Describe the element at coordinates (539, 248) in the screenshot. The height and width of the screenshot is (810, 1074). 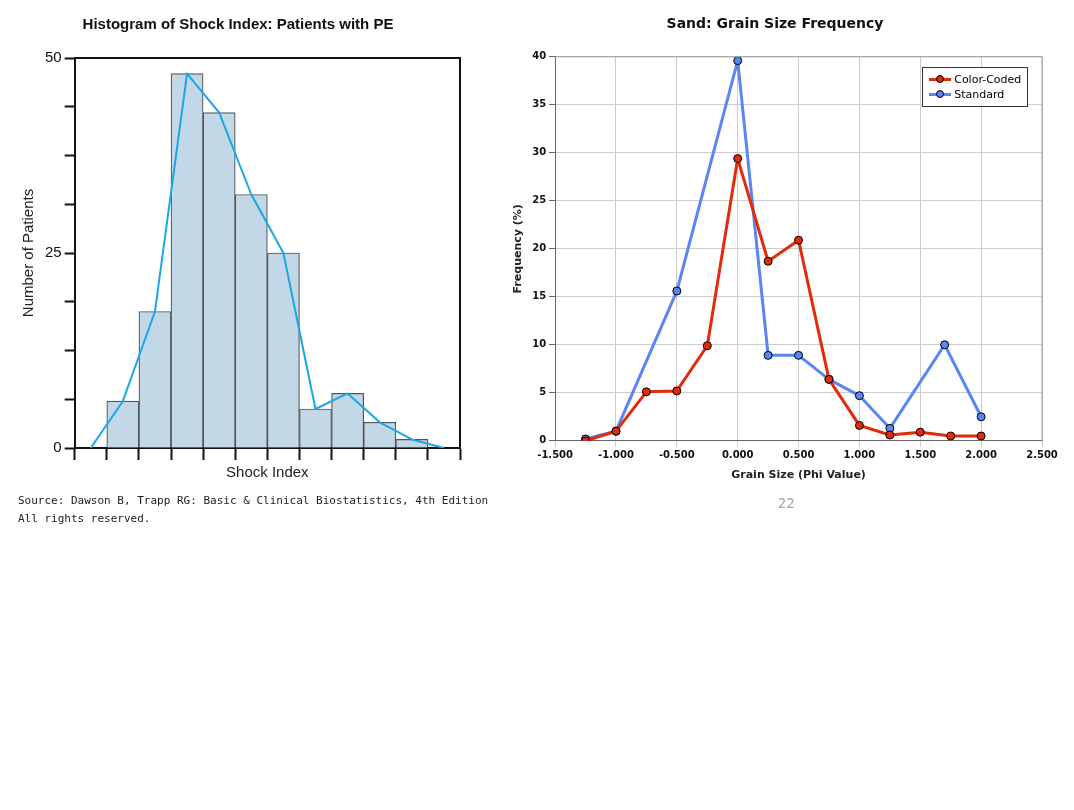
I see `y-tick-label: 20` at that location.